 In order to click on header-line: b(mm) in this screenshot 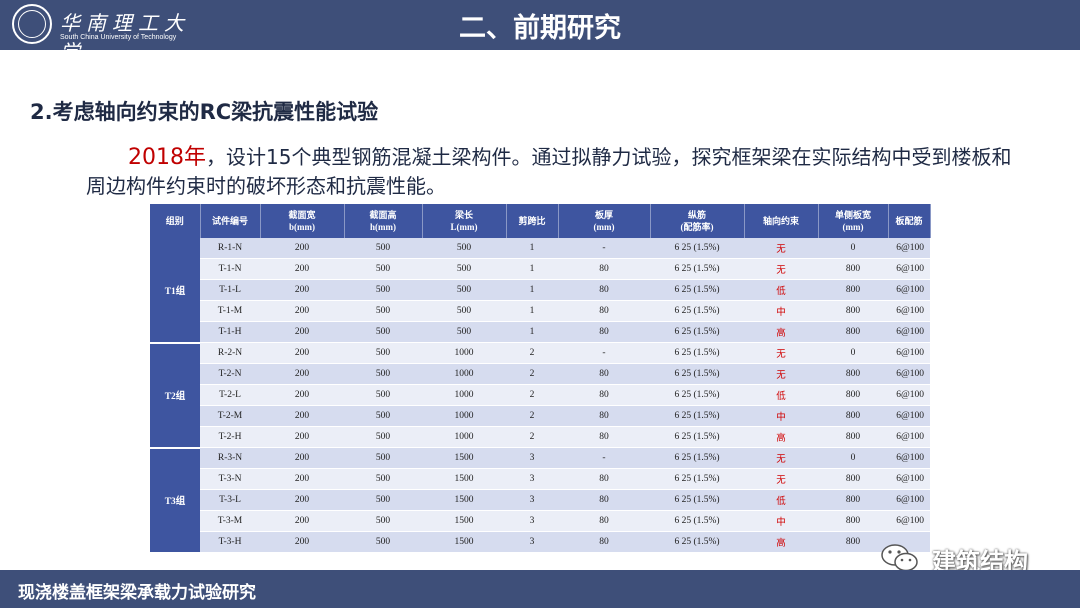, I will do `click(302, 227)`.